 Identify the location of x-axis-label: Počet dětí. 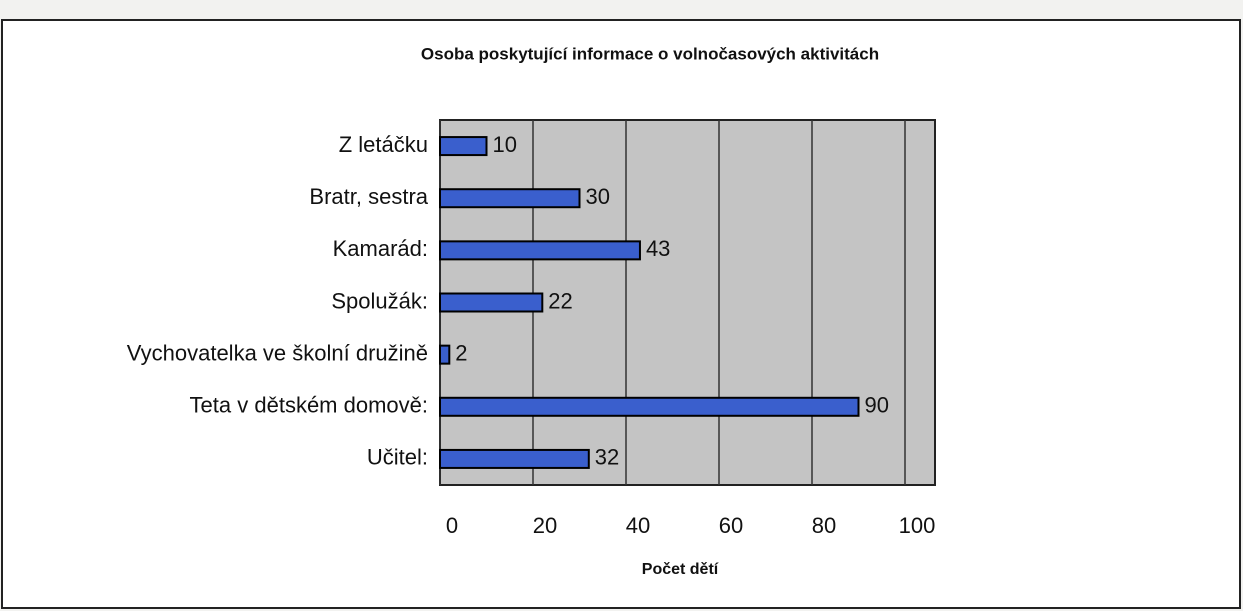
(680, 569).